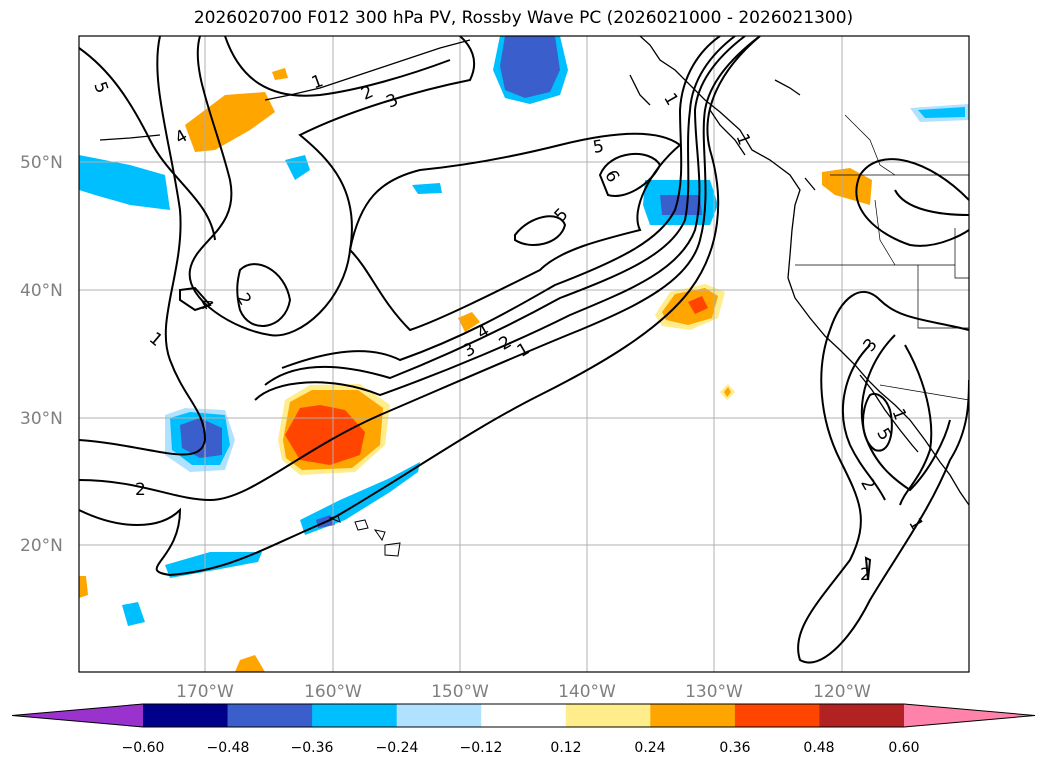  I want to click on lon-label: 140°W, so click(587, 692).